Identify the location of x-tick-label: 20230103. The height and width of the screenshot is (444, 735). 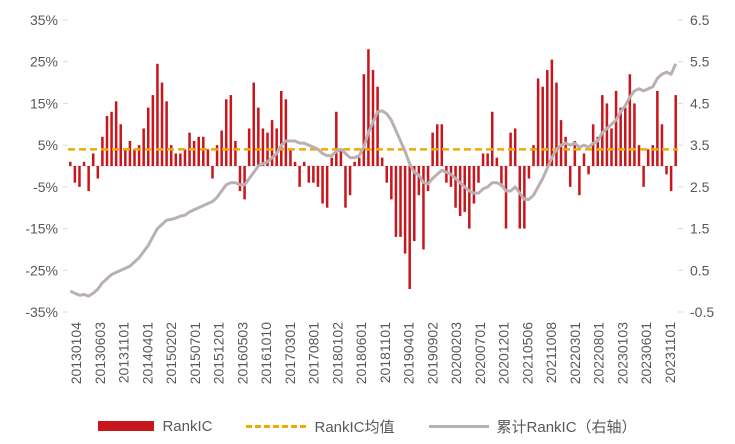
(623, 353).